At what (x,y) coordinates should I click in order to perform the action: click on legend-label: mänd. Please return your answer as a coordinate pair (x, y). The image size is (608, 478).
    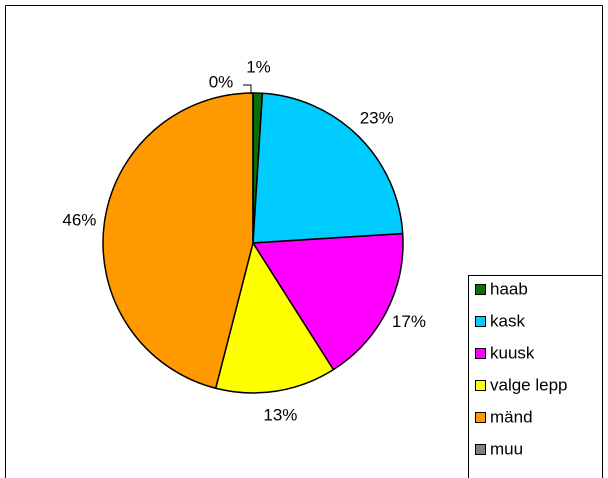
    Looking at the image, I should click on (511, 416).